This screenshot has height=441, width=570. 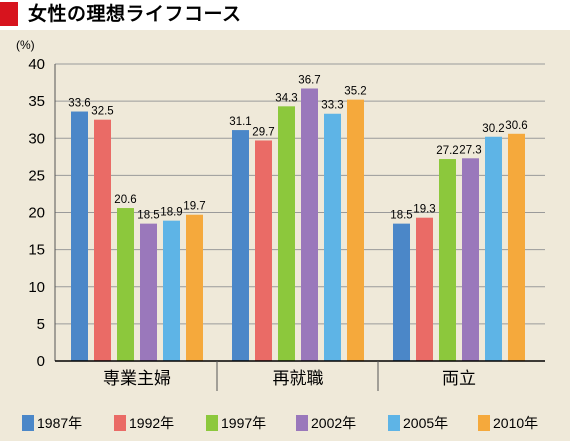 What do you see at coordinates (286, 98) in the screenshot?
I see `data-label: 34.3` at bounding box center [286, 98].